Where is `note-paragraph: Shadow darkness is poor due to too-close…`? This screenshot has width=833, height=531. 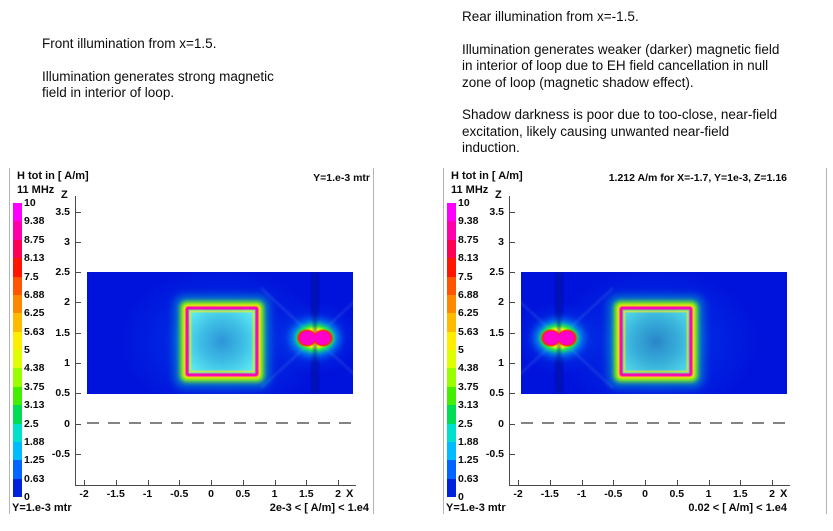
note-paragraph: Shadow darkness is poor due to too-close… is located at coordinates (620, 131).